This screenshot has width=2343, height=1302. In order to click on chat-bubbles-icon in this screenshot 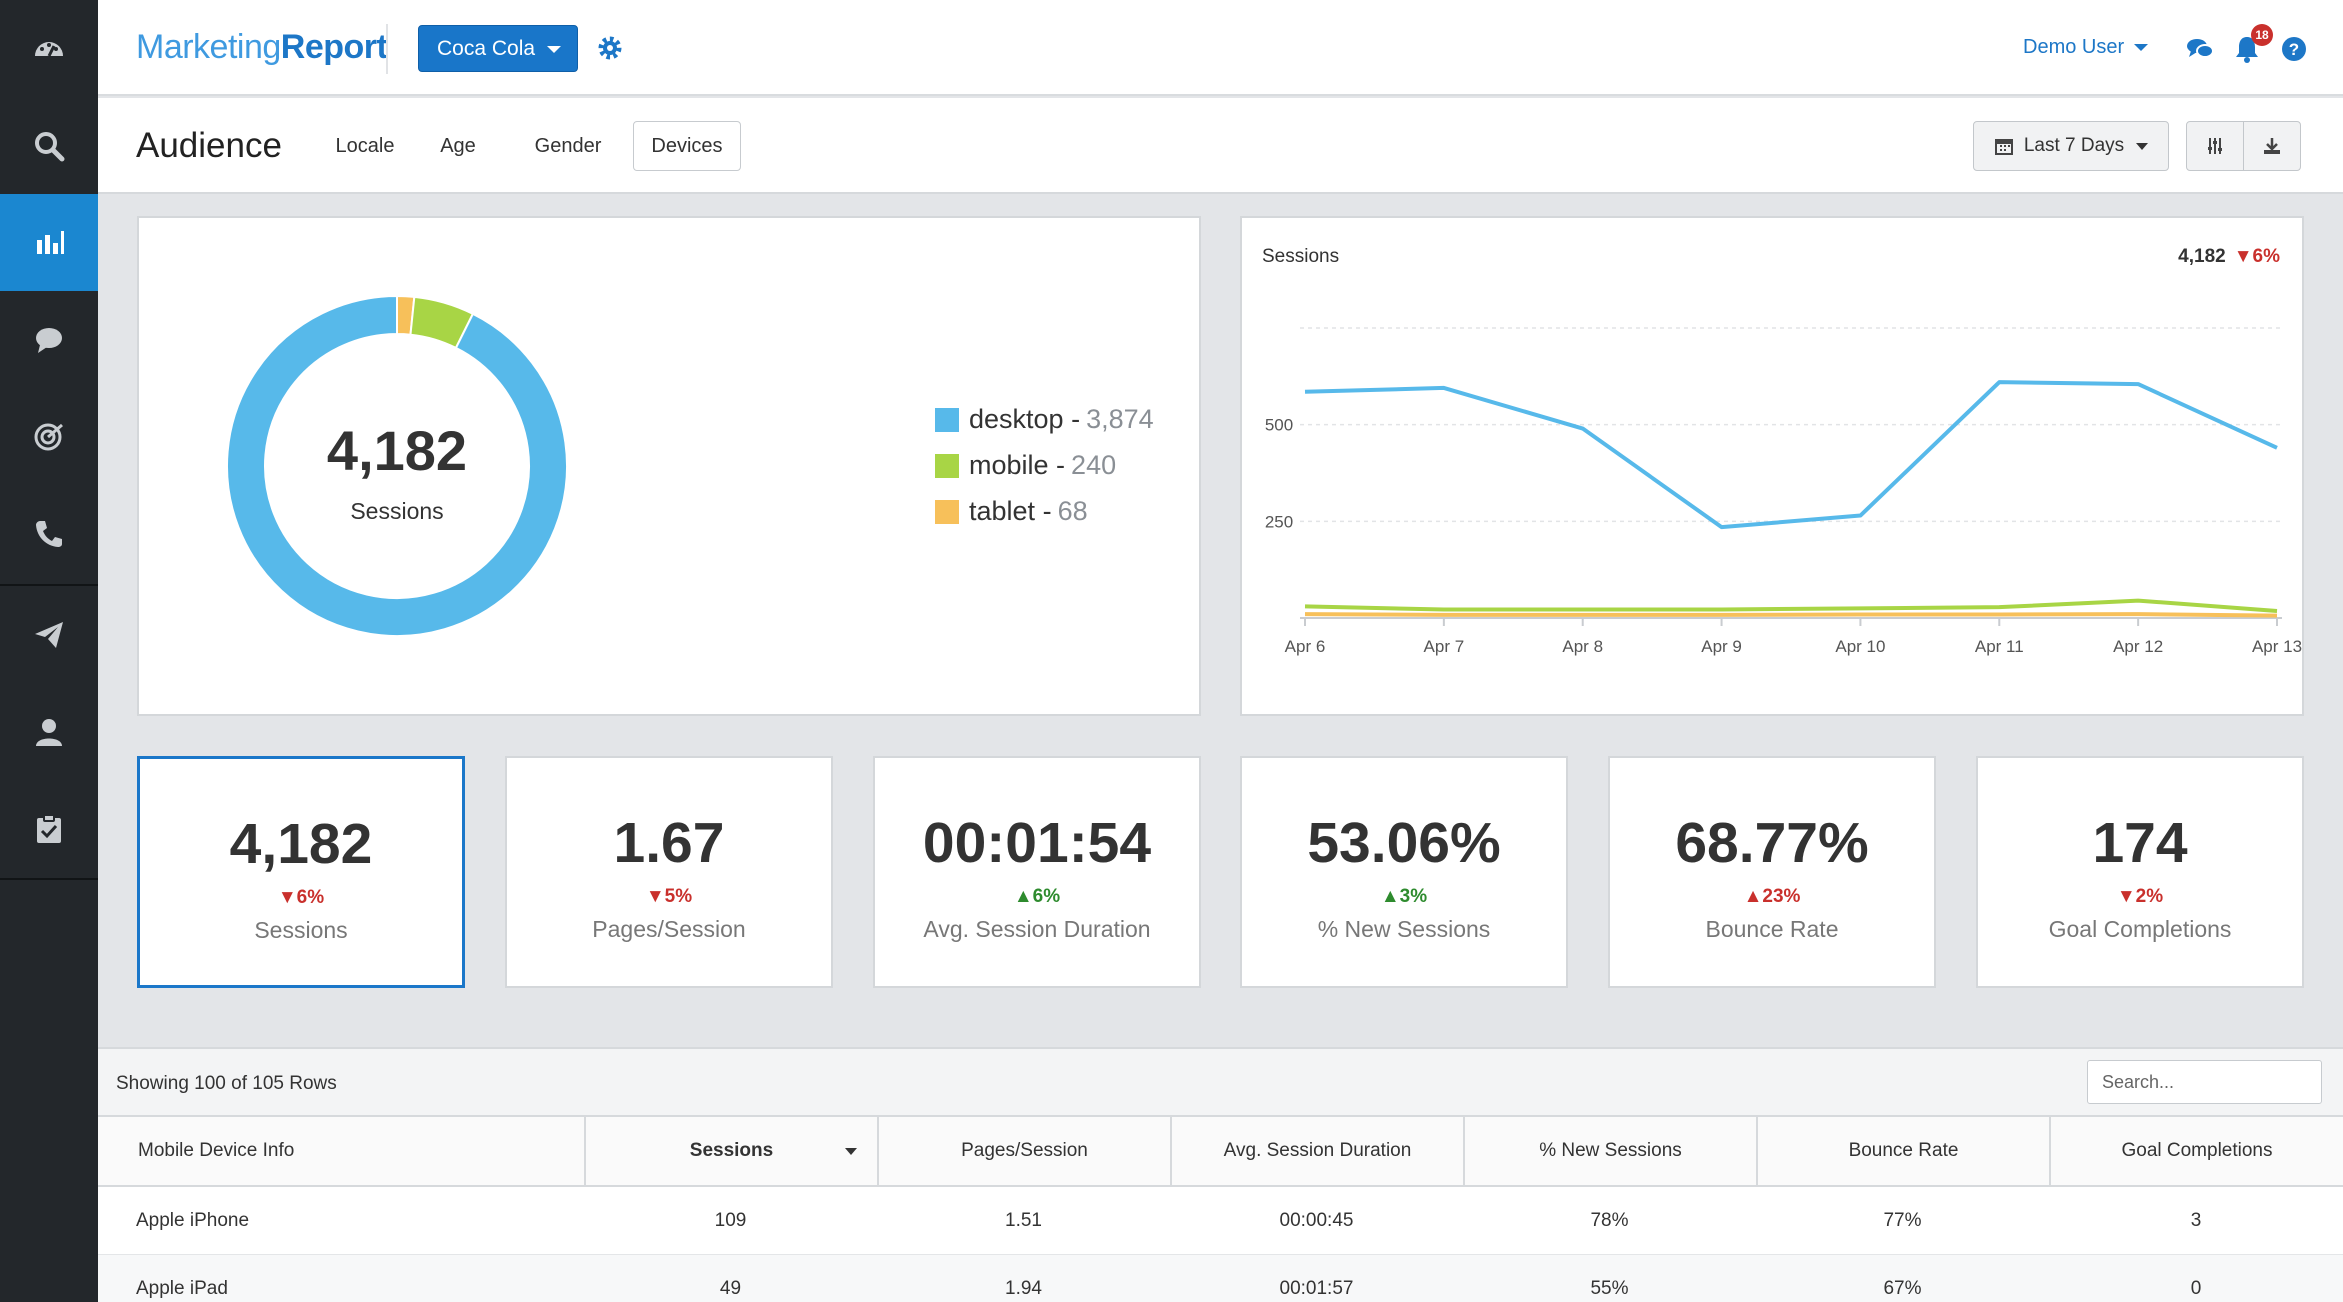, I will do `click(2200, 49)`.